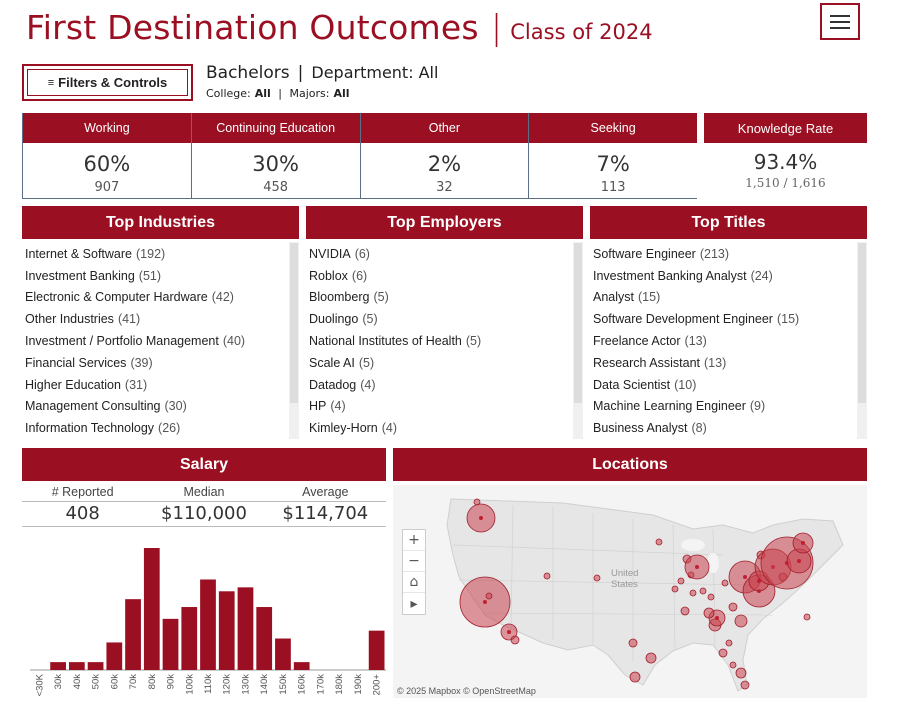 The image size is (900, 706). Describe the element at coordinates (107, 128) in the screenshot. I see `kpi-label: Working` at that location.